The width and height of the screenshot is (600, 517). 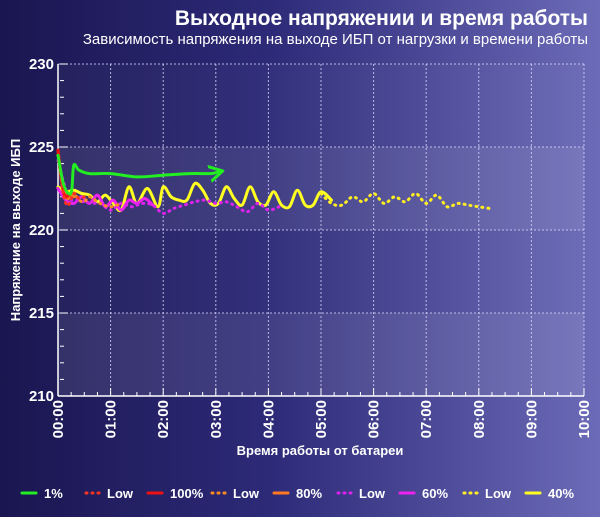 What do you see at coordinates (479, 419) in the screenshot?
I see `x-tick-label: 08:00` at bounding box center [479, 419].